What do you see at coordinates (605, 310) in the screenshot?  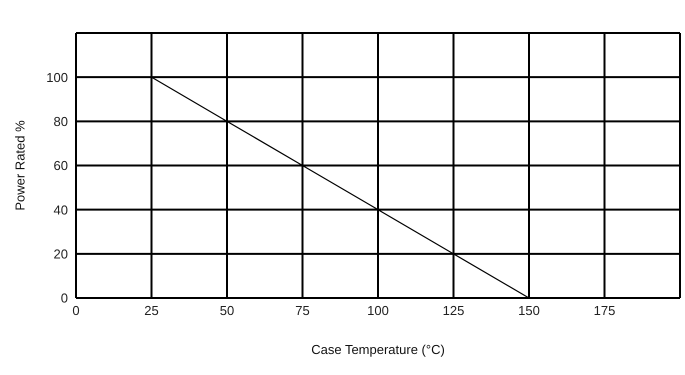 I see `x-tick-label: 175` at bounding box center [605, 310].